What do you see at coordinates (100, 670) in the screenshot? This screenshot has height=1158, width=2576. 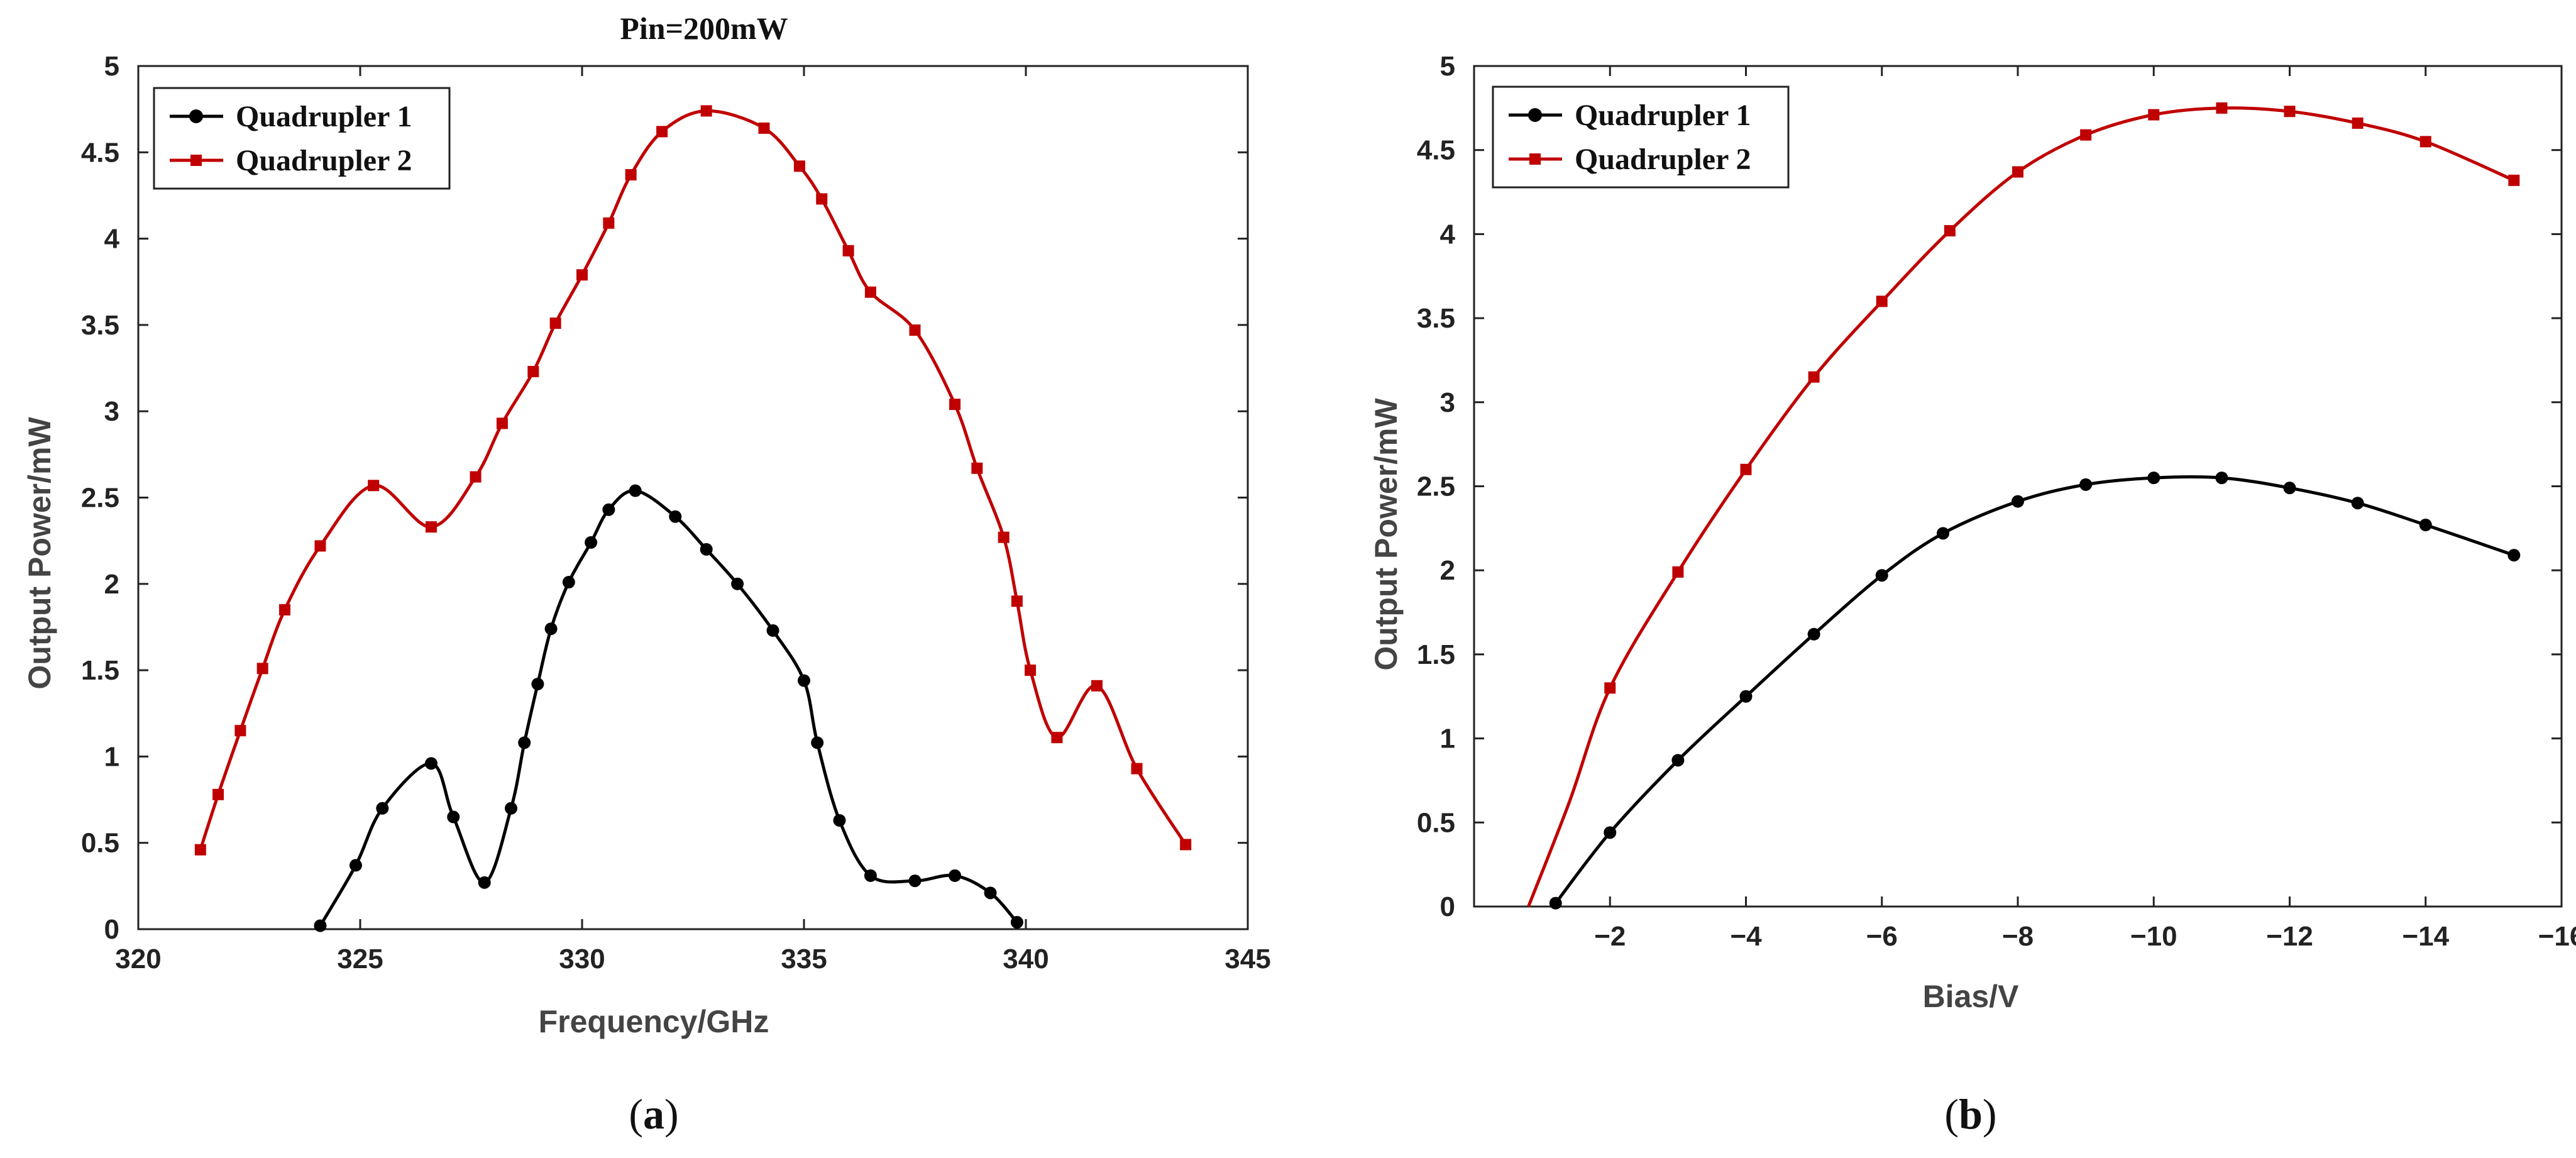 I see `chart-a-y-tick-label: 1.5` at bounding box center [100, 670].